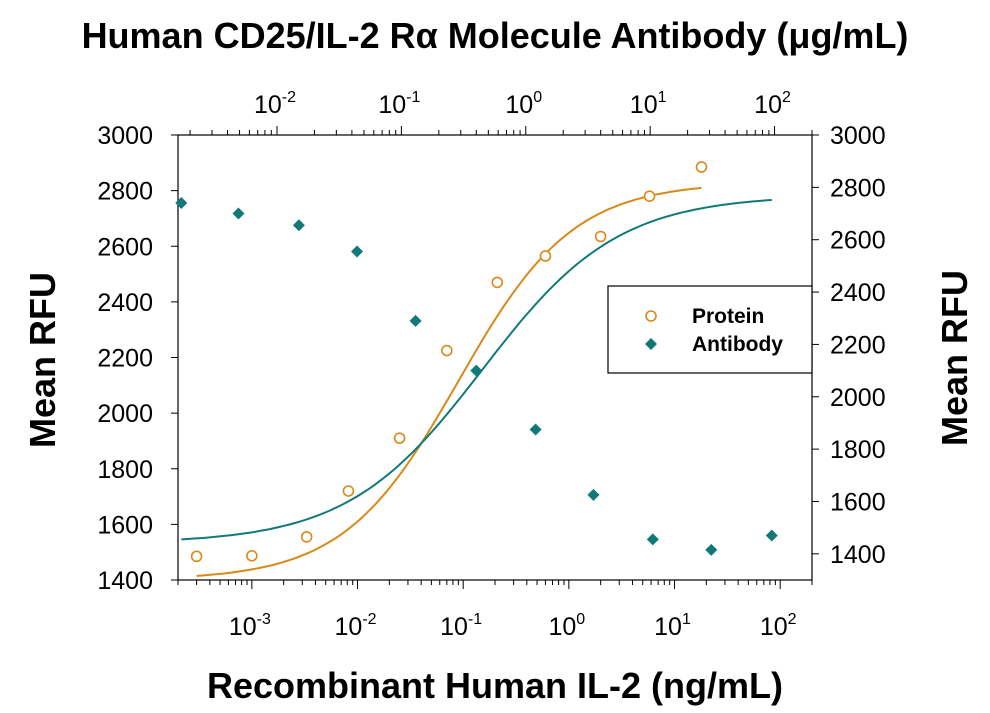 The width and height of the screenshot is (990, 713). Describe the element at coordinates (125, 192) in the screenshot. I see `y-left-tick-label: 2800` at that location.